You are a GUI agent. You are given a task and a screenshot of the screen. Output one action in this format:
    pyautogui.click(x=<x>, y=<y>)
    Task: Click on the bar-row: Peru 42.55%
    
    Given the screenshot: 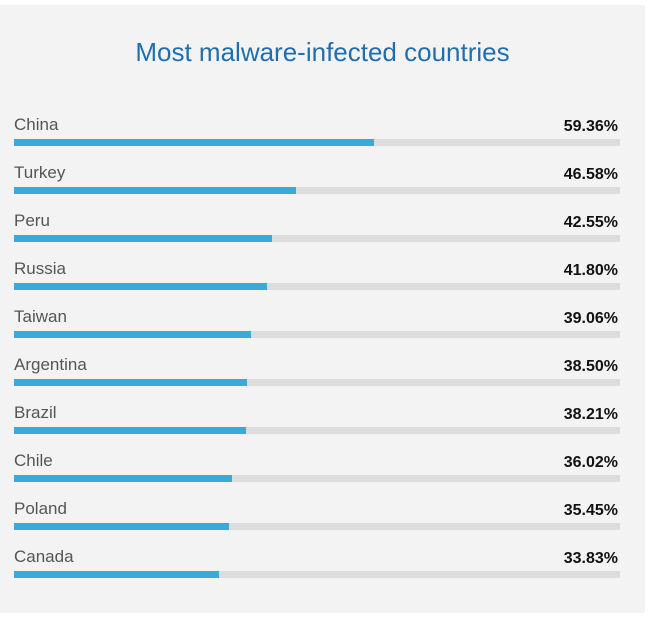 What is the action you would take?
    pyautogui.click(x=317, y=231)
    